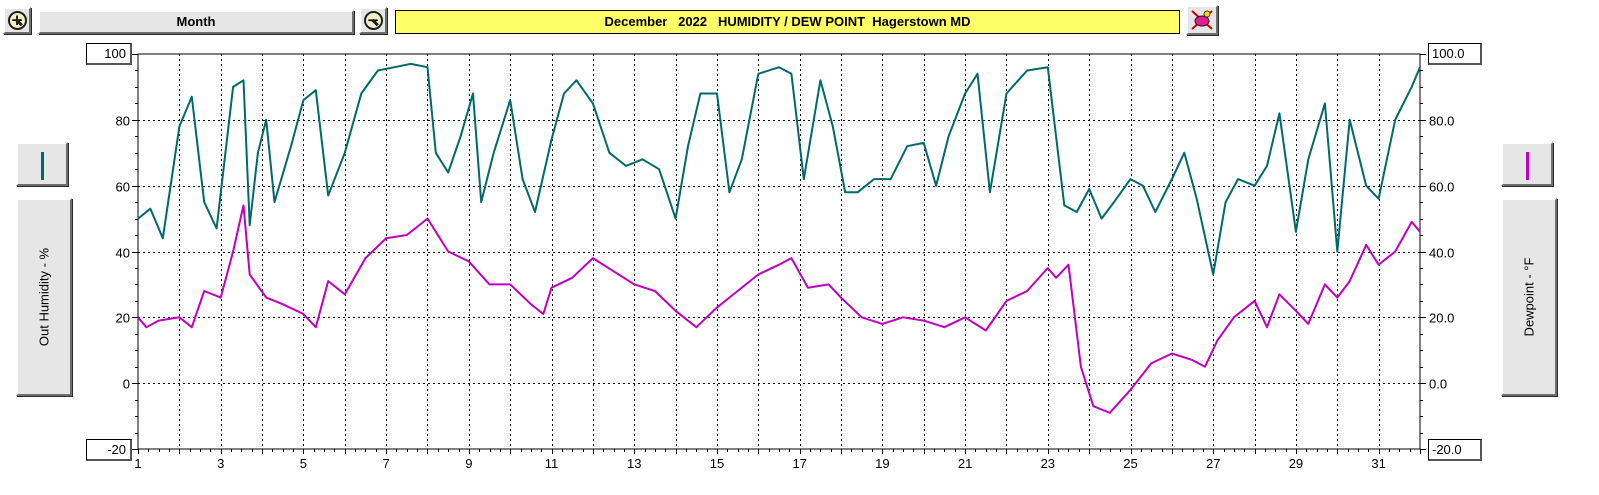 The image size is (1599, 495). What do you see at coordinates (123, 253) in the screenshot?
I see `y-left-tick-label: 40` at bounding box center [123, 253].